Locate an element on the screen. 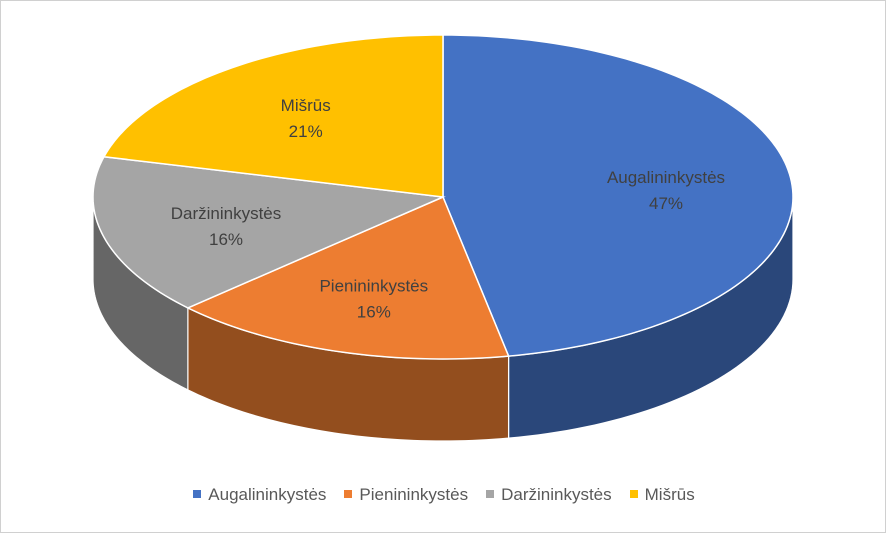 This screenshot has width=886, height=534. data-label-category: Mišrūs is located at coordinates (306, 105).